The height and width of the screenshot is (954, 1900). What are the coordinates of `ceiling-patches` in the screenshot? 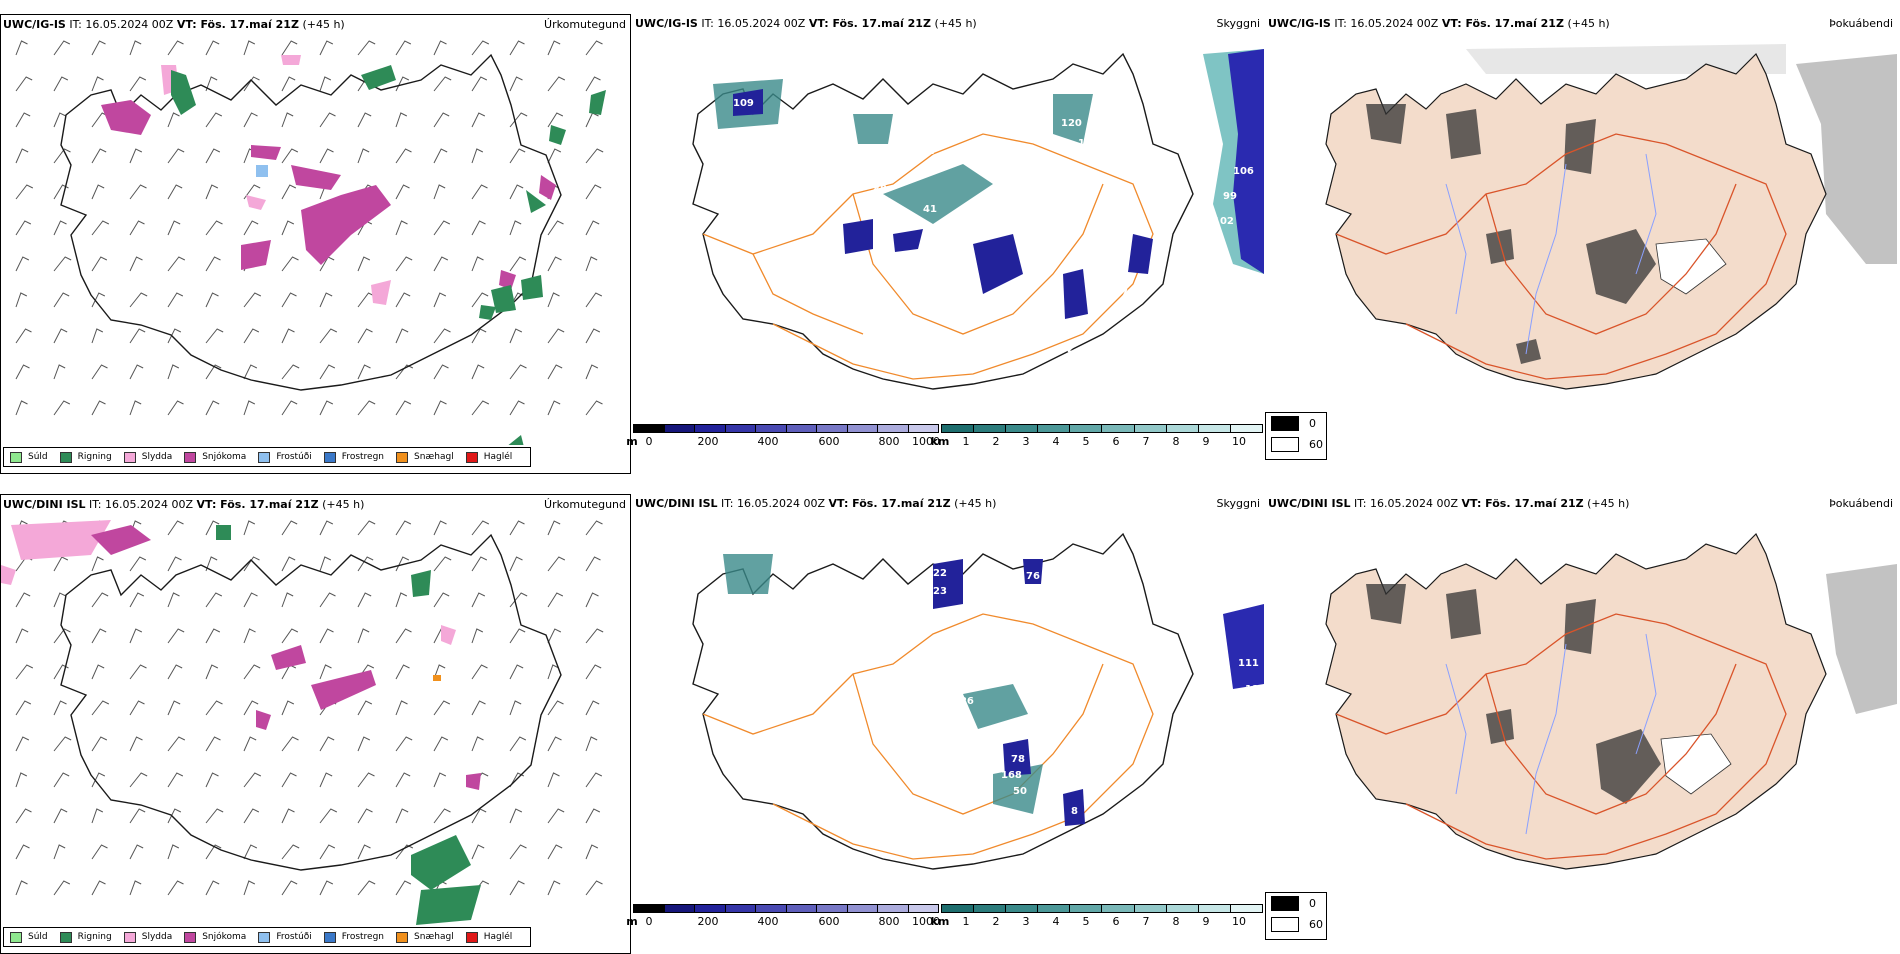 It's located at (943, 204).